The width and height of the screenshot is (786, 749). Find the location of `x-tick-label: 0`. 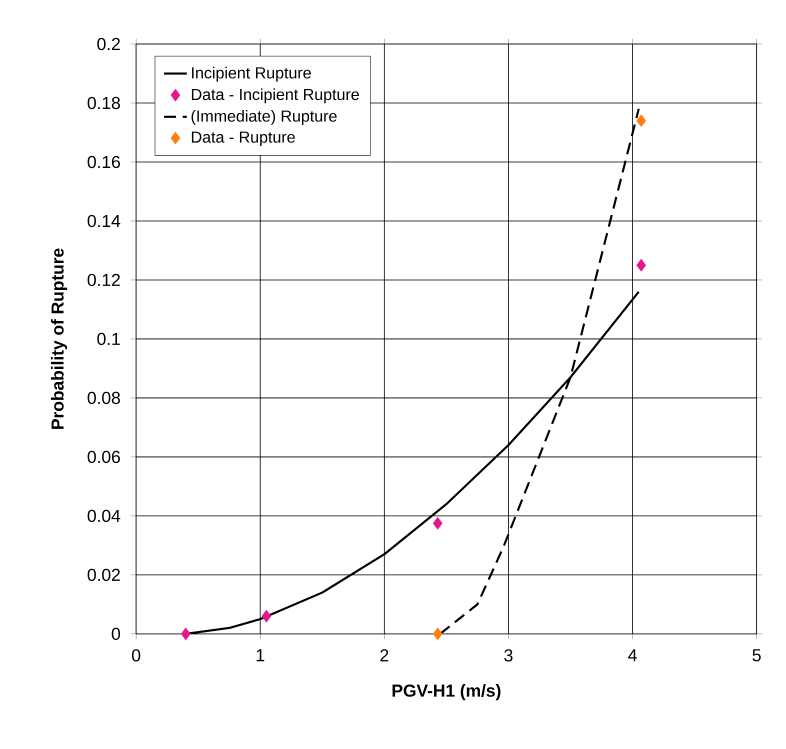

x-tick-label: 0 is located at coordinates (136, 655).